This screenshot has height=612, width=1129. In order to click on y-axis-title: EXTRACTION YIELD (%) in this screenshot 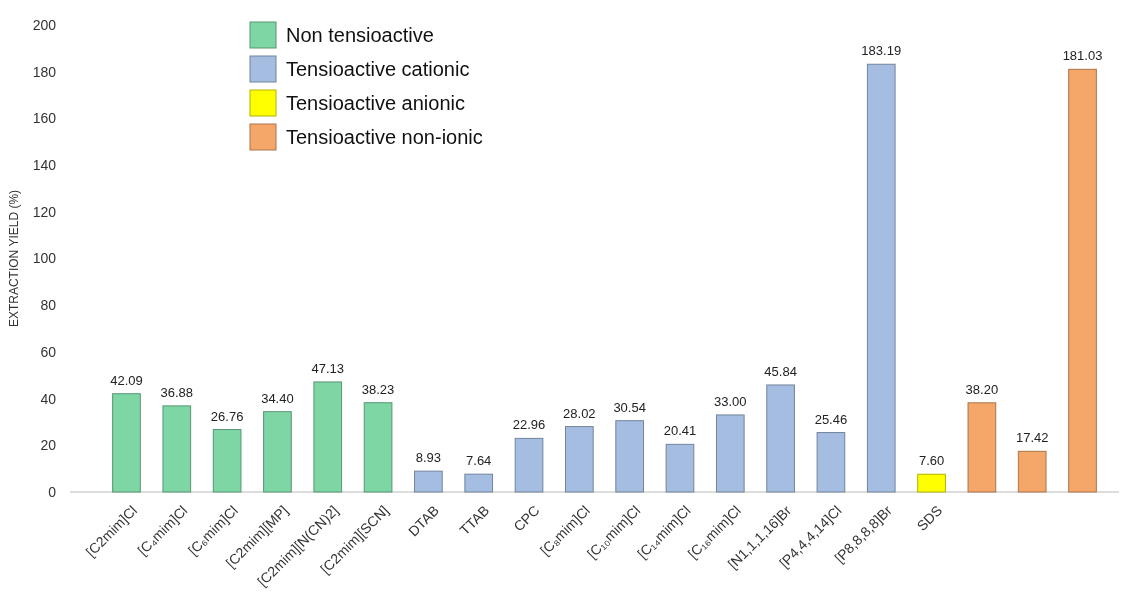, I will do `click(14, 258)`.